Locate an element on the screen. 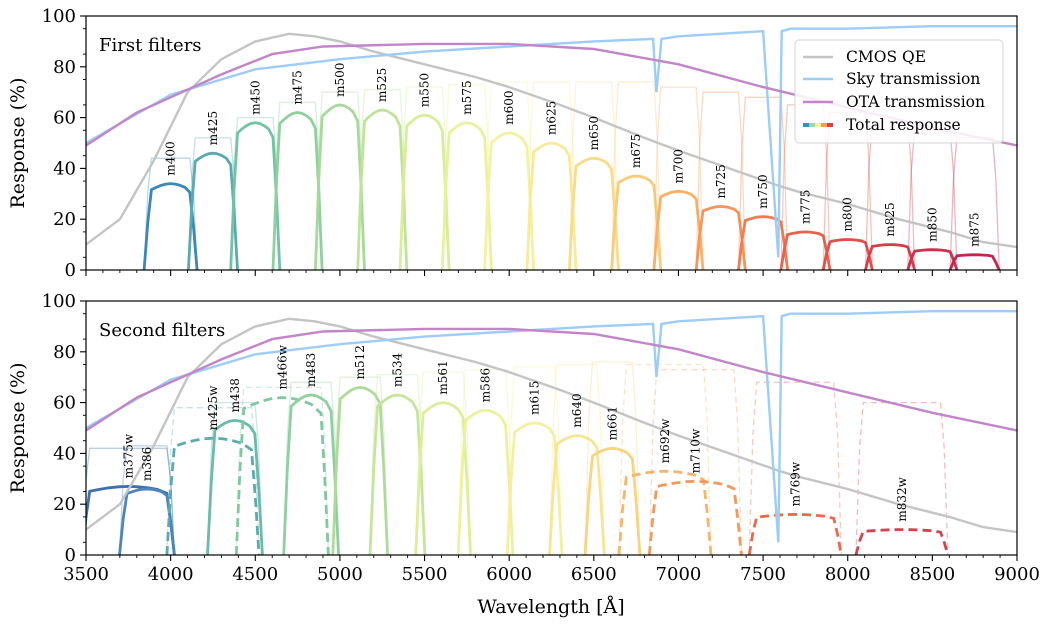 Image resolution: width=1050 pixels, height=629 pixels. x-tick-label: 4500 is located at coordinates (255, 574).